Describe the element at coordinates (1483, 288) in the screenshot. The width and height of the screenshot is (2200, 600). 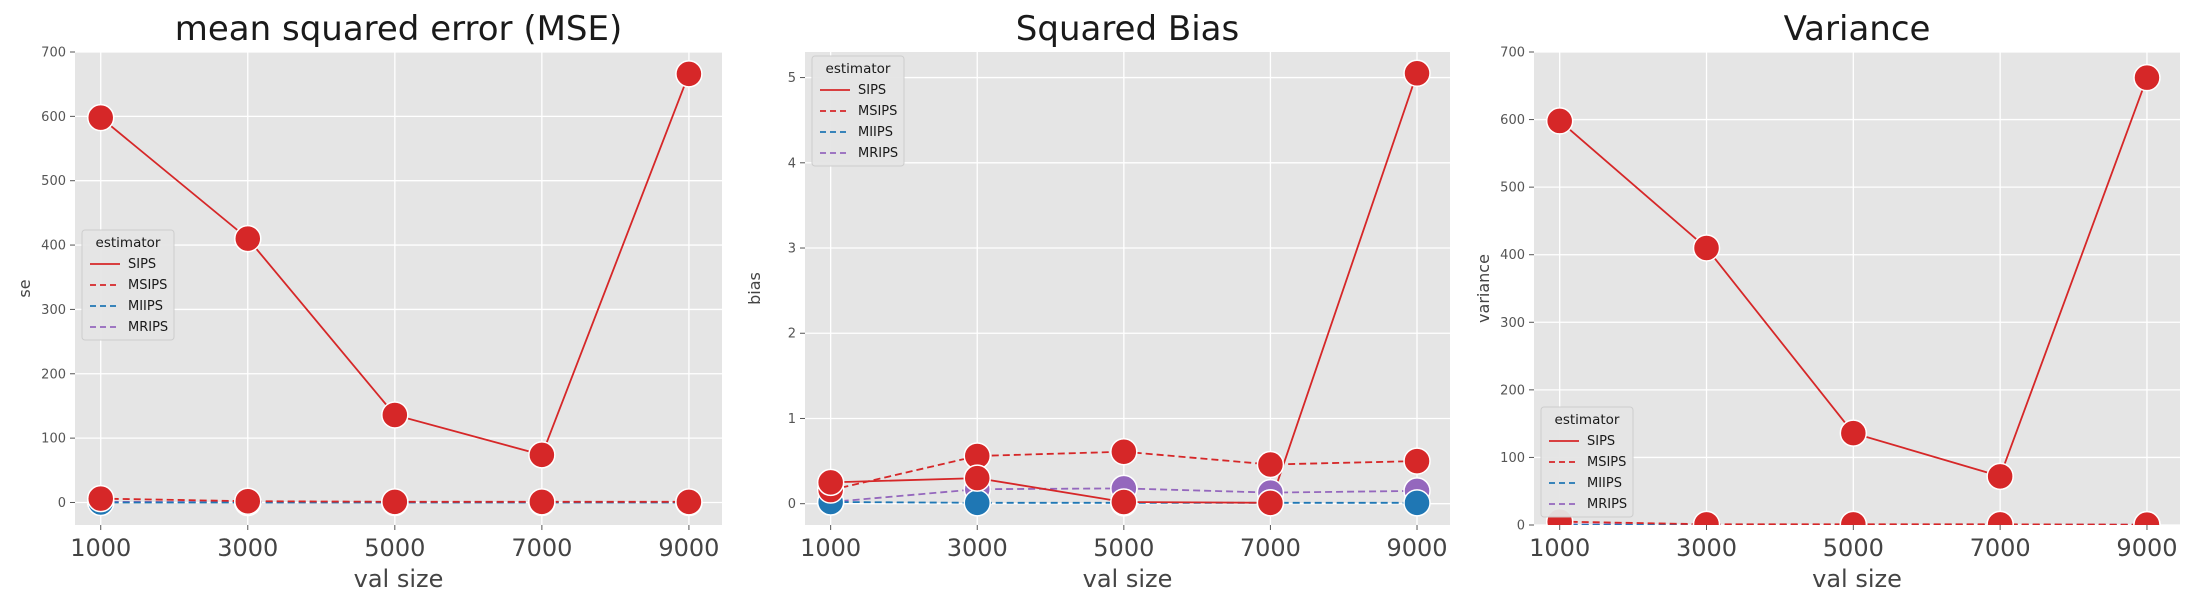
I see `y-axis-label: variance` at that location.